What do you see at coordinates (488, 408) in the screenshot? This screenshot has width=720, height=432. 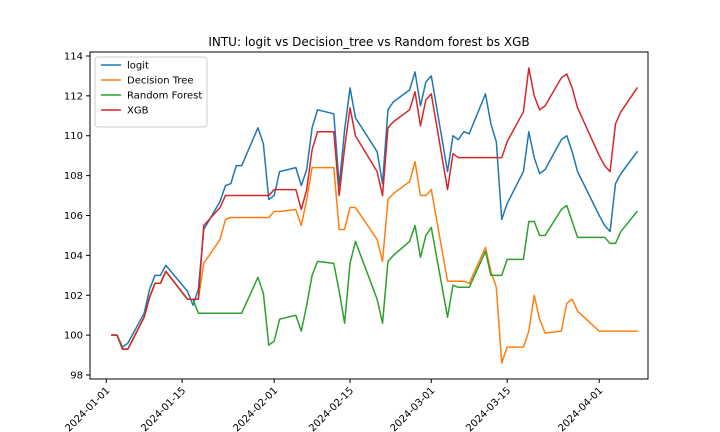 I see `x-tick-label-5: 2024-03-15` at bounding box center [488, 408].